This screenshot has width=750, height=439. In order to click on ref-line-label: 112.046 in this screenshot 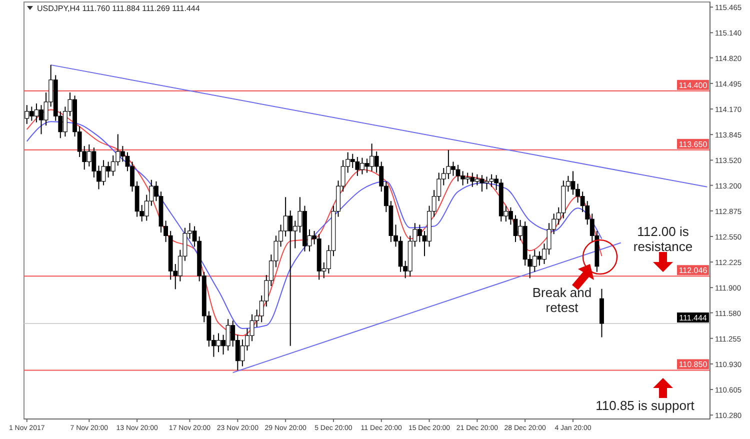, I will do `click(693, 271)`.